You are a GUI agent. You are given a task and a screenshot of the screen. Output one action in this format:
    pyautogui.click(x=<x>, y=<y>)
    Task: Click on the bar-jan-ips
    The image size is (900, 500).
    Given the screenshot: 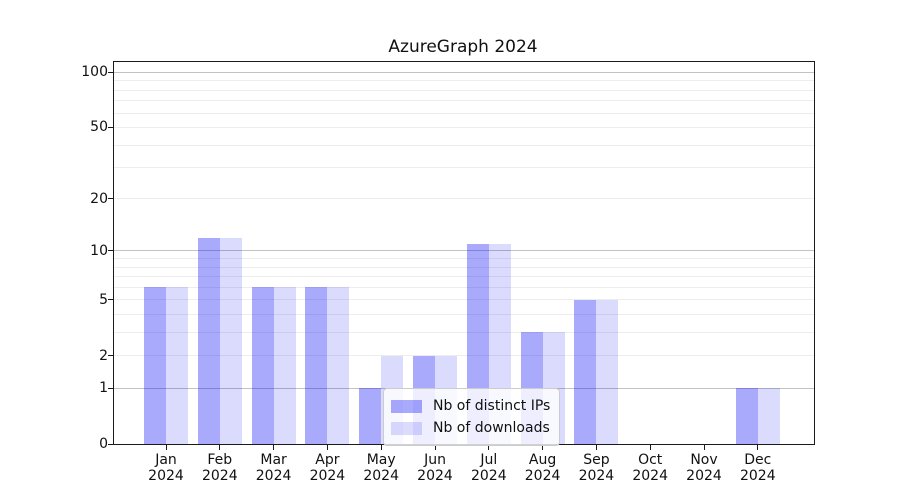 What is the action you would take?
    pyautogui.click(x=155, y=365)
    